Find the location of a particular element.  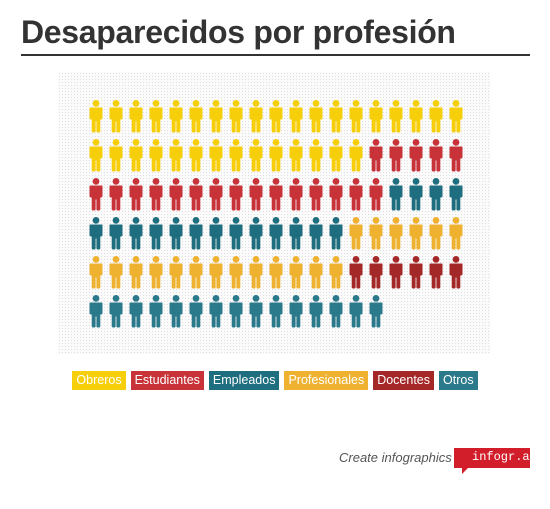

legend-item-otros: Otros is located at coordinates (458, 380).